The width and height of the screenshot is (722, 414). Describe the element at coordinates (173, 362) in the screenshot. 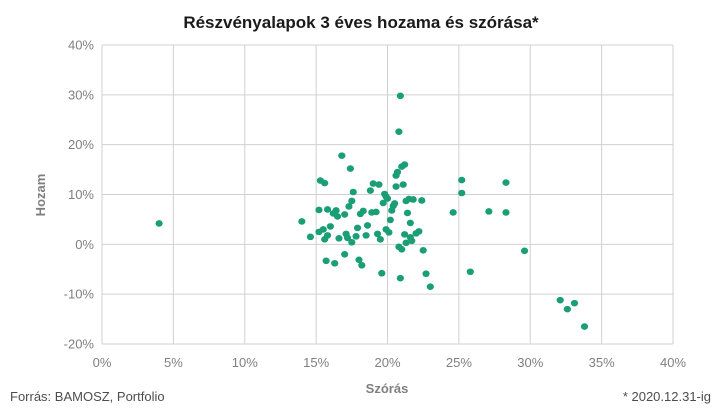

I see `x-tick-label: 5%` at that location.